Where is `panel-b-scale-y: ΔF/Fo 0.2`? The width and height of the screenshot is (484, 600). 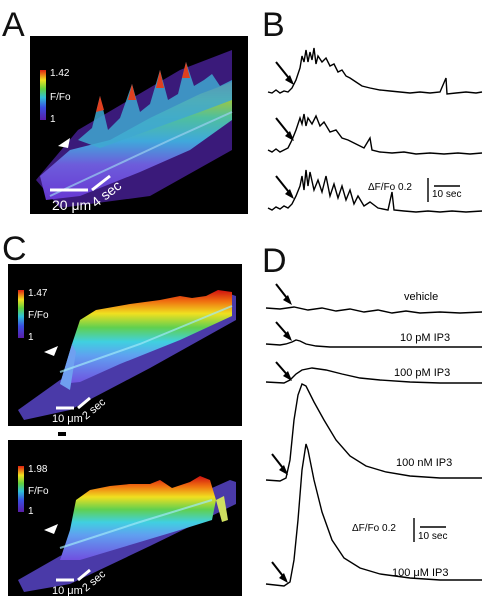 panel-b-scale-y: ΔF/Fo 0.2 is located at coordinates (390, 187).